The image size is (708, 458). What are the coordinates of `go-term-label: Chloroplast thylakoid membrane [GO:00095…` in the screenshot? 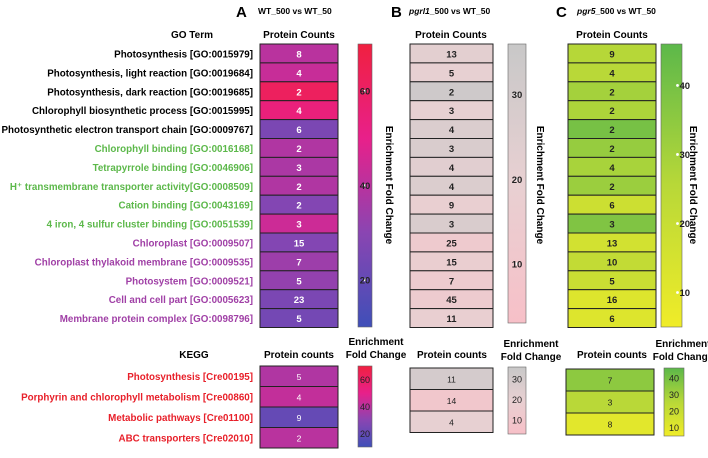 It's located at (144, 262).